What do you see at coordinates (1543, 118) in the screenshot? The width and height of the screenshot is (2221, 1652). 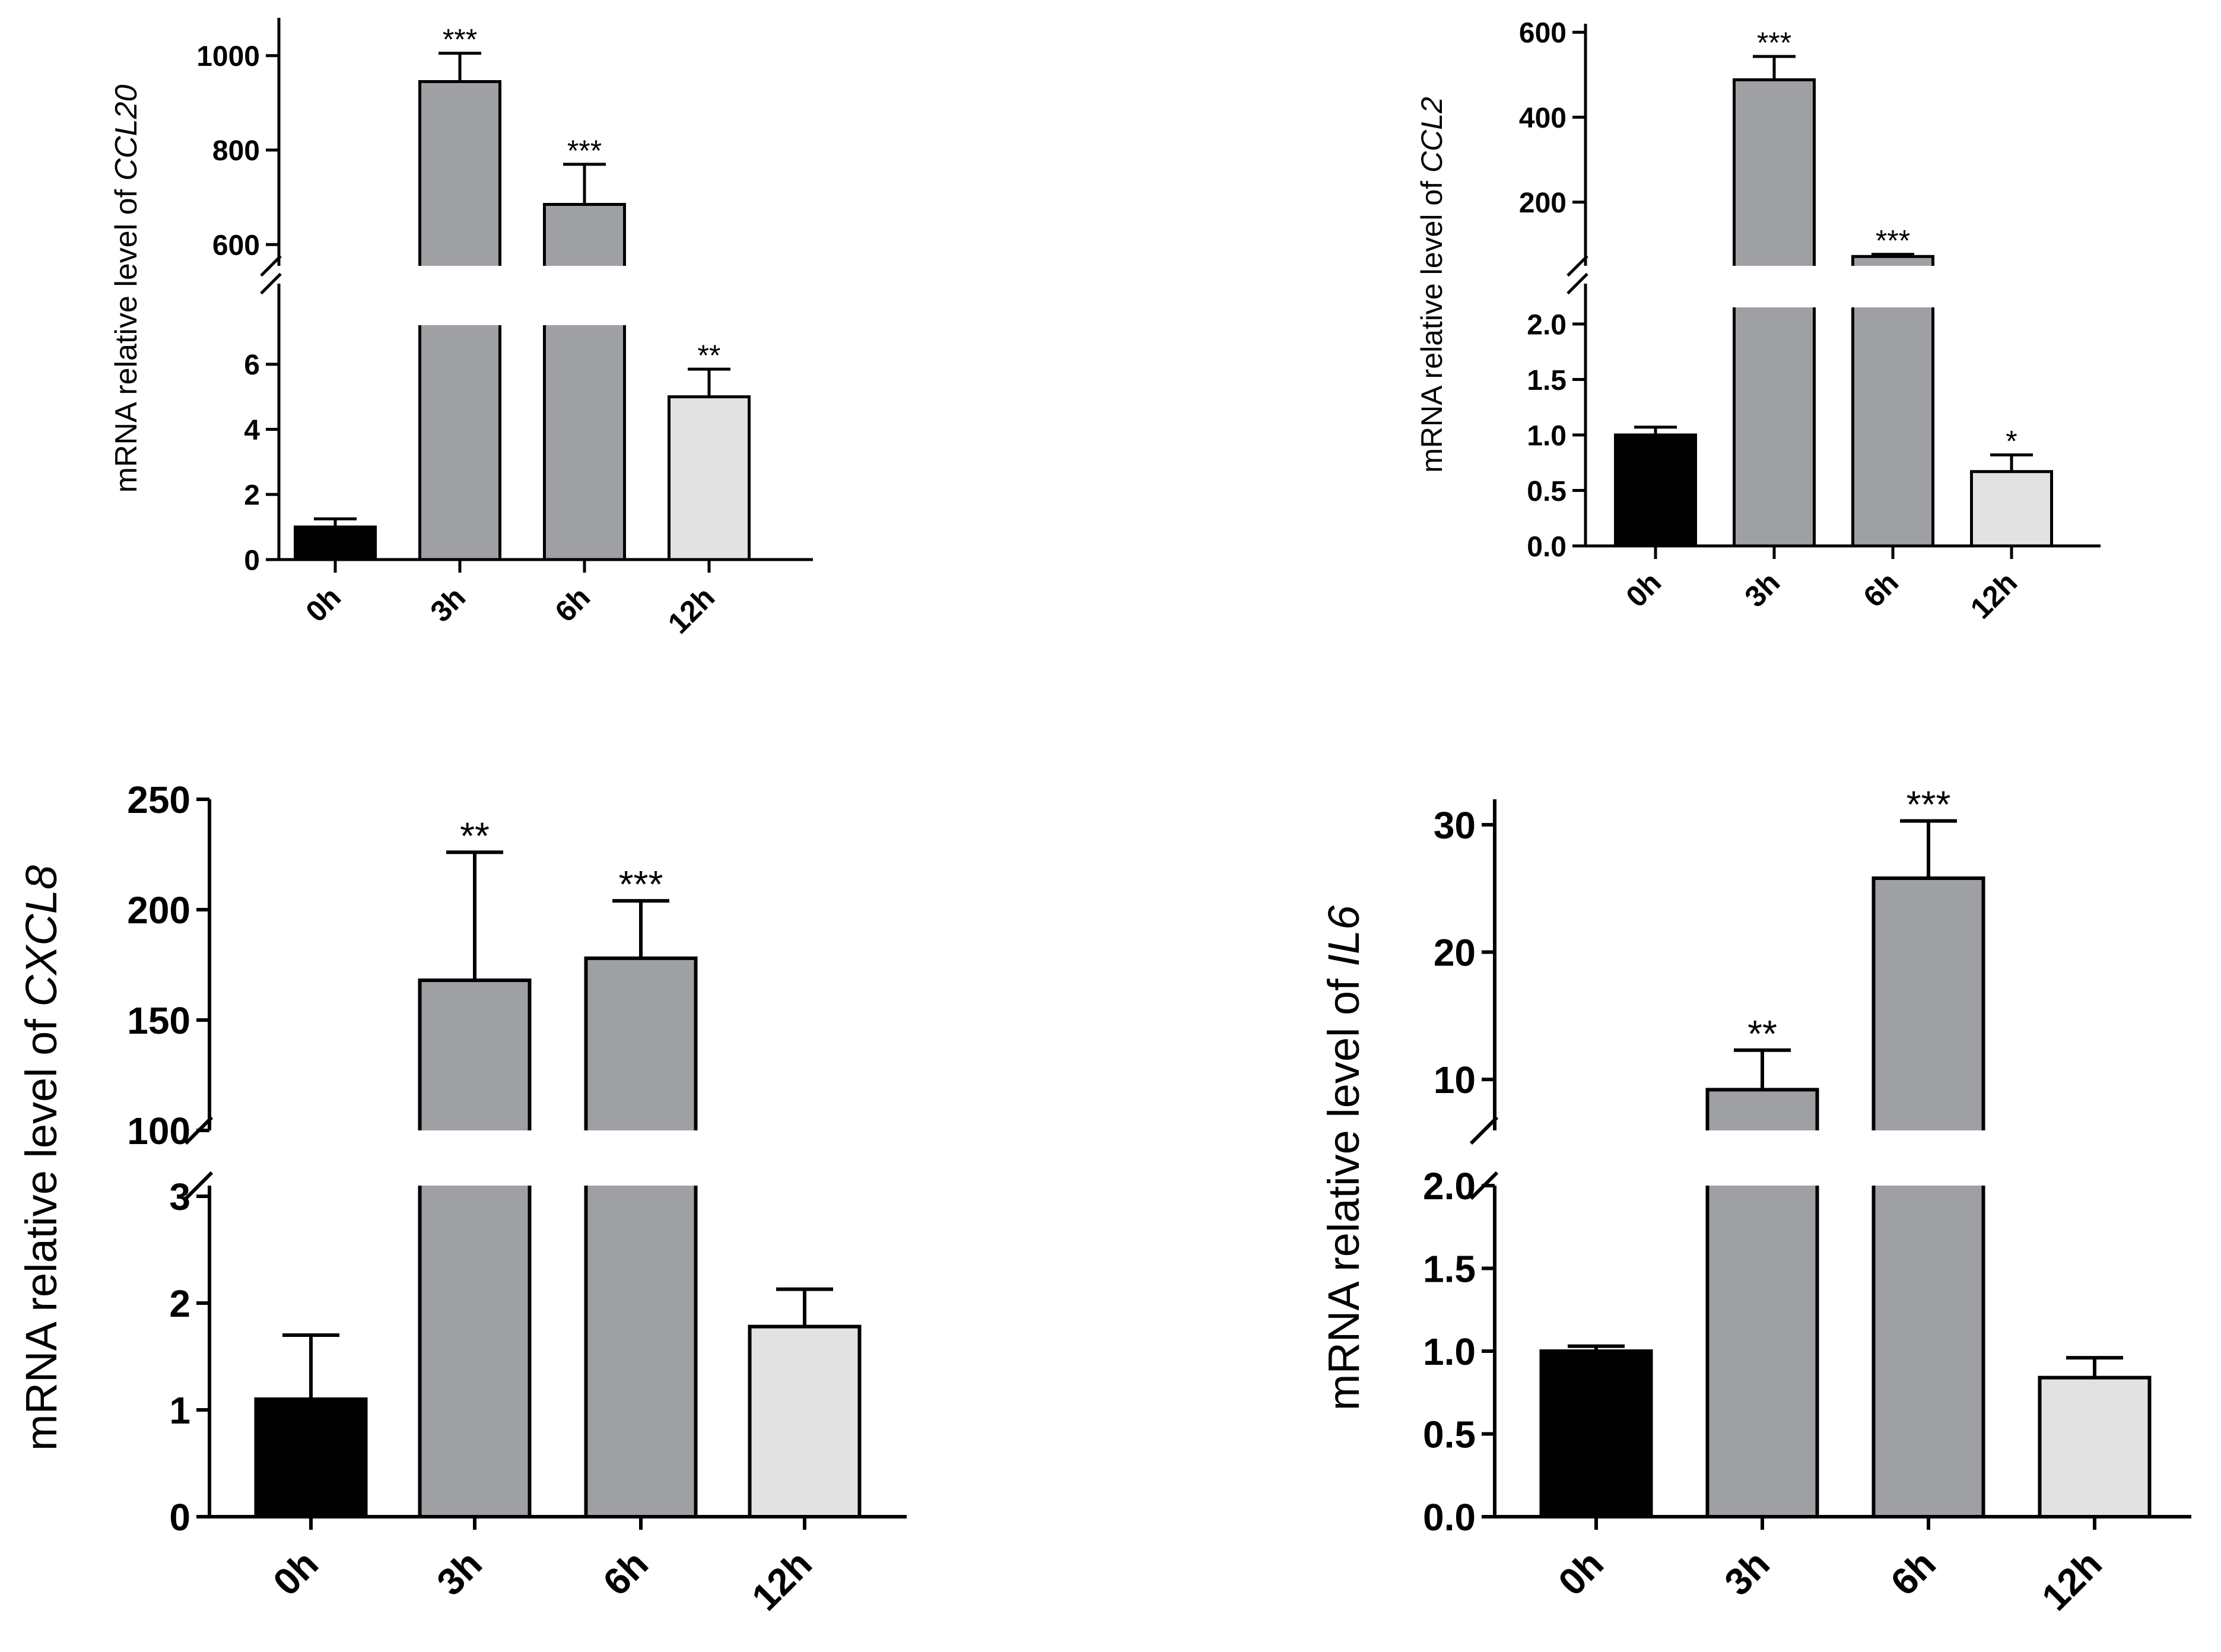 I see `y-tick-label-400: 400` at bounding box center [1543, 118].